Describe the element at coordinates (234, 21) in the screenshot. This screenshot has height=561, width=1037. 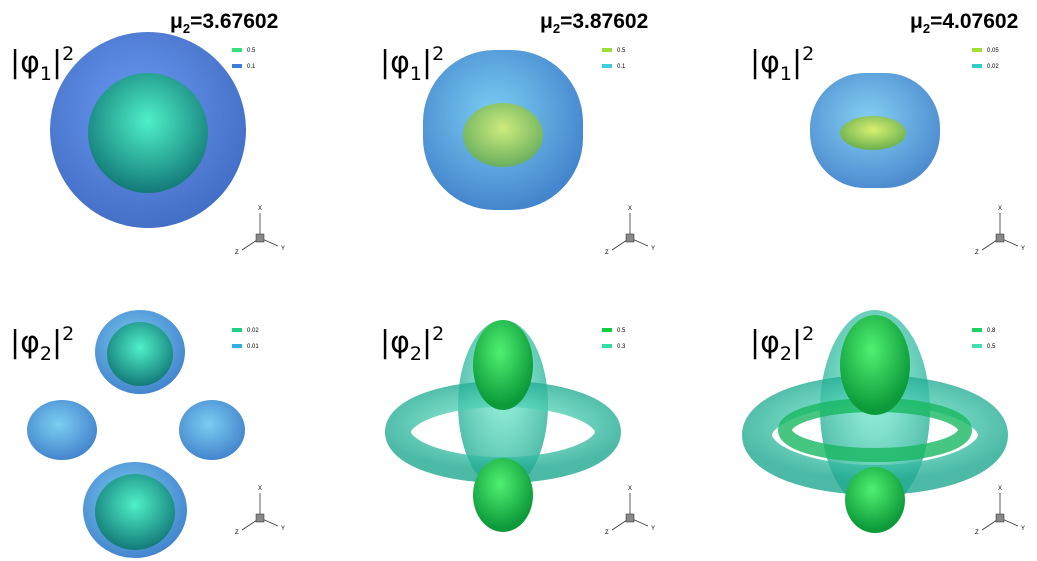
I see `title-value: =3.67602` at that location.